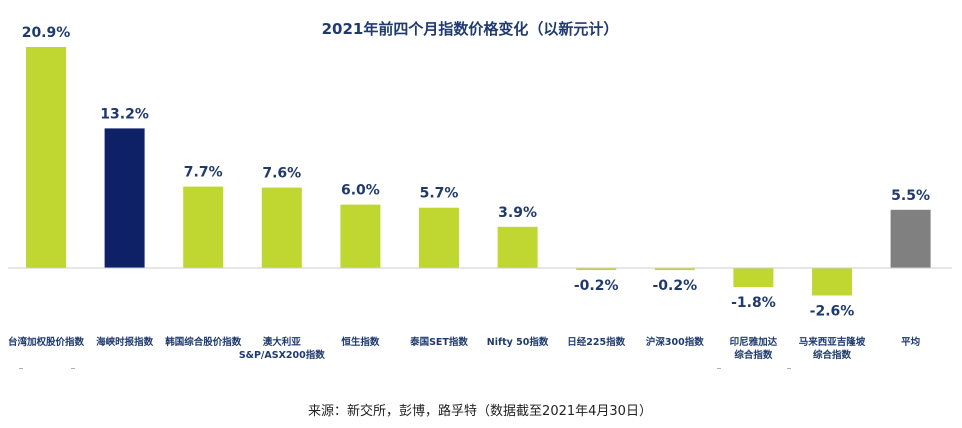 This screenshot has height=428, width=962. I want to click on data-label: 3.9%, so click(517, 213).